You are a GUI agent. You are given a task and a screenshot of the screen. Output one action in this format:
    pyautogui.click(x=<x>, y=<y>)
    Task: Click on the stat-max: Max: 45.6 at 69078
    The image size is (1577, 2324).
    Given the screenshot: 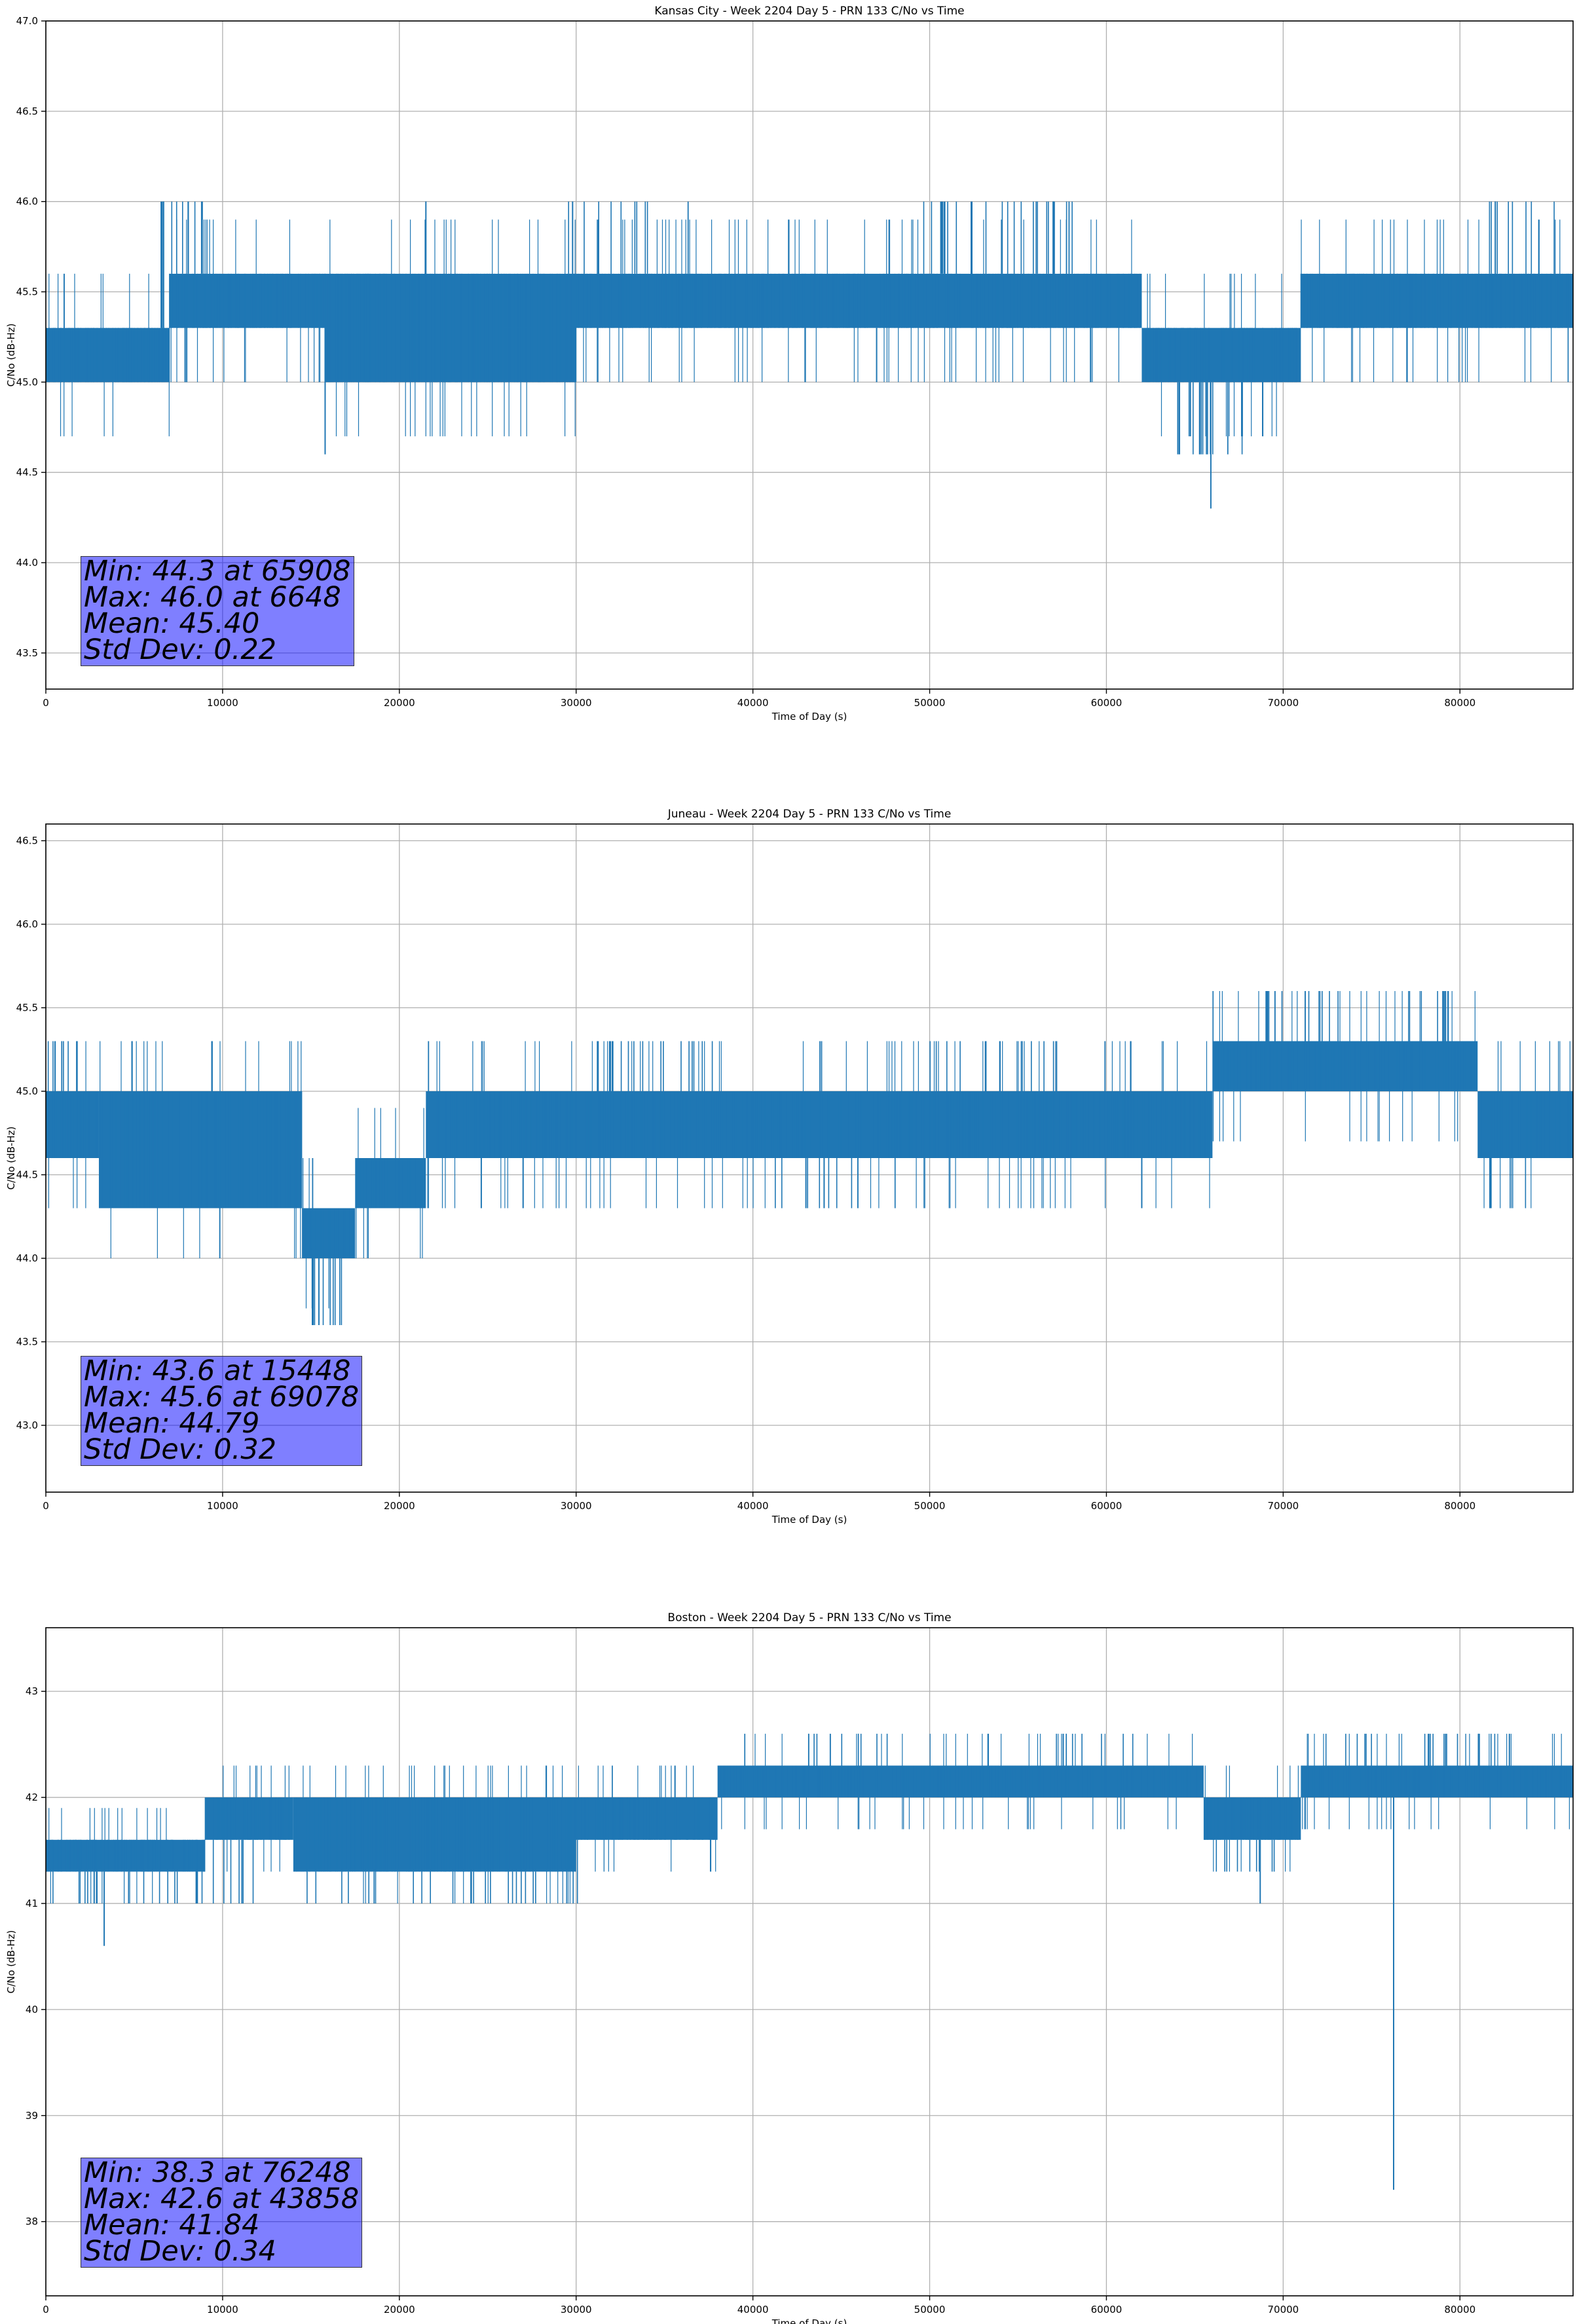 What is the action you would take?
    pyautogui.click(x=222, y=1397)
    